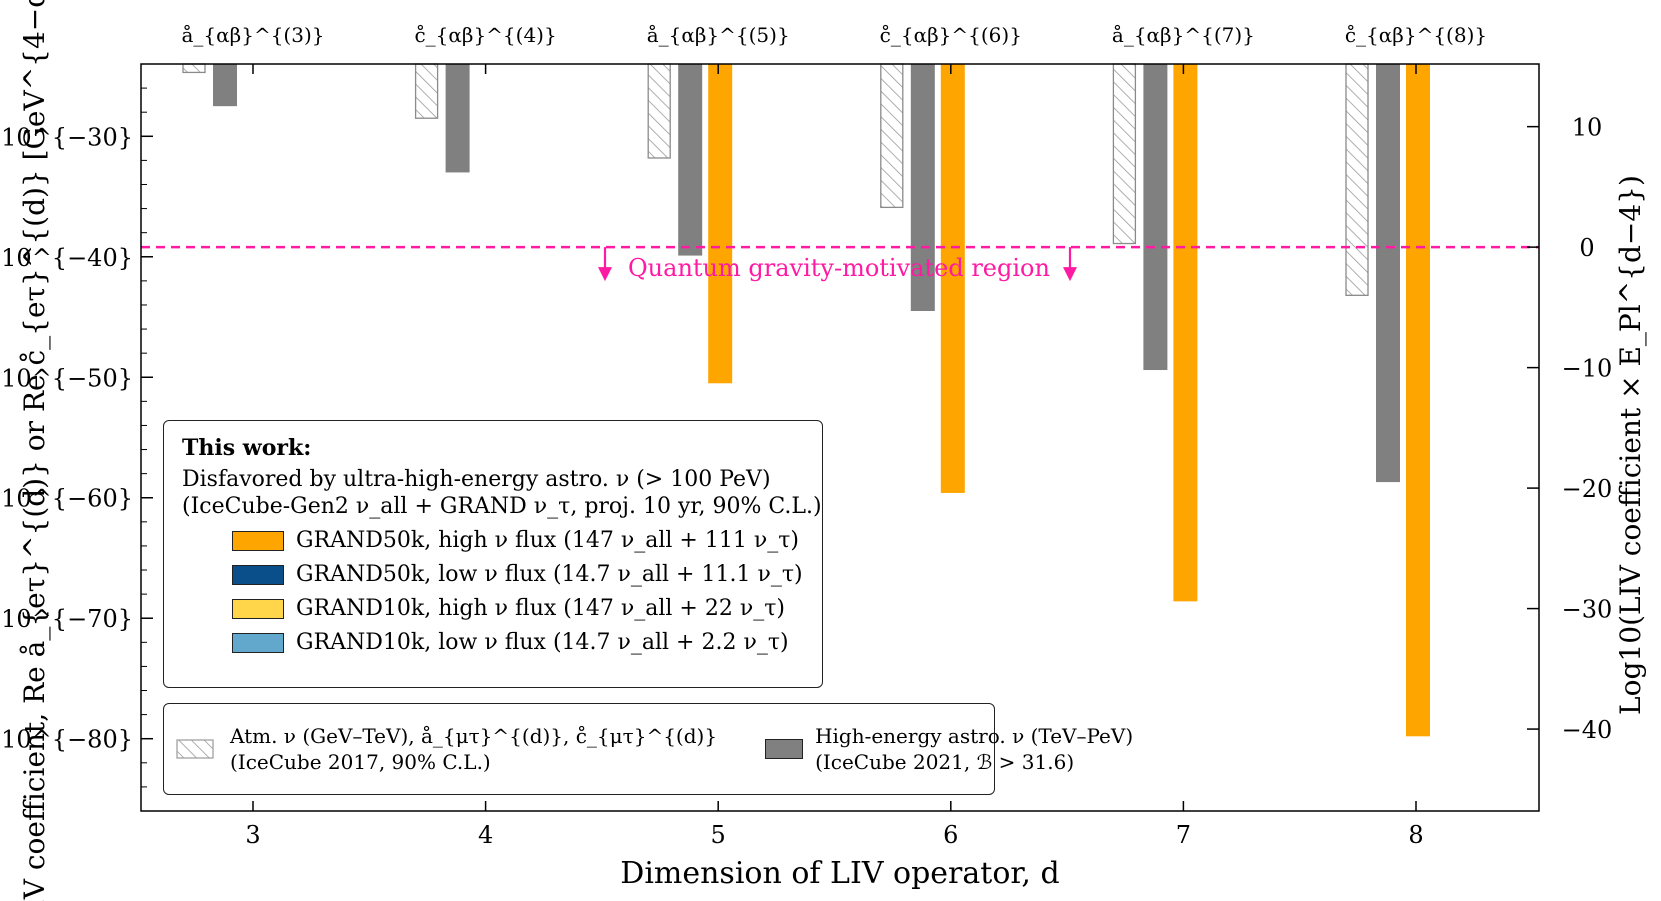 The width and height of the screenshot is (1661, 901). What do you see at coordinates (892, 136) in the screenshot?
I see `bar-atm-d6` at bounding box center [892, 136].